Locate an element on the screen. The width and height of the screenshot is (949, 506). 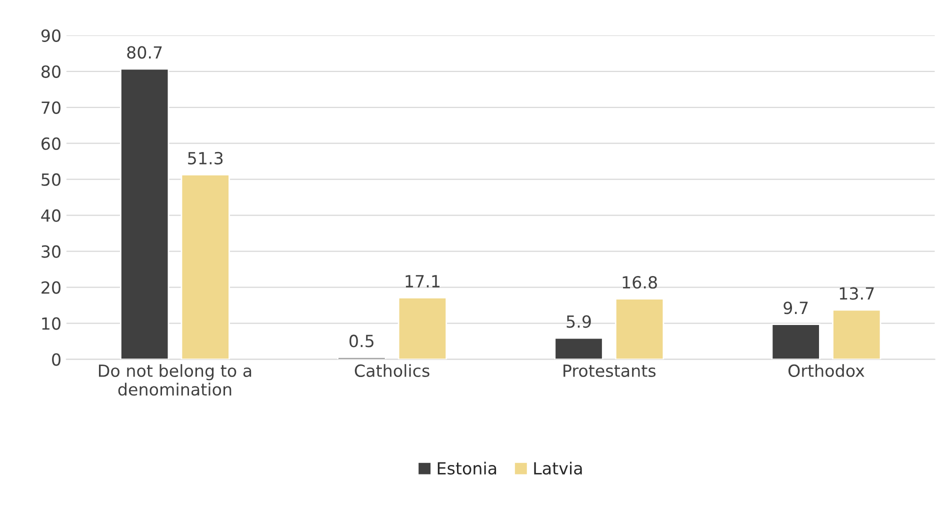
data-label: 0.5 is located at coordinates (362, 341).